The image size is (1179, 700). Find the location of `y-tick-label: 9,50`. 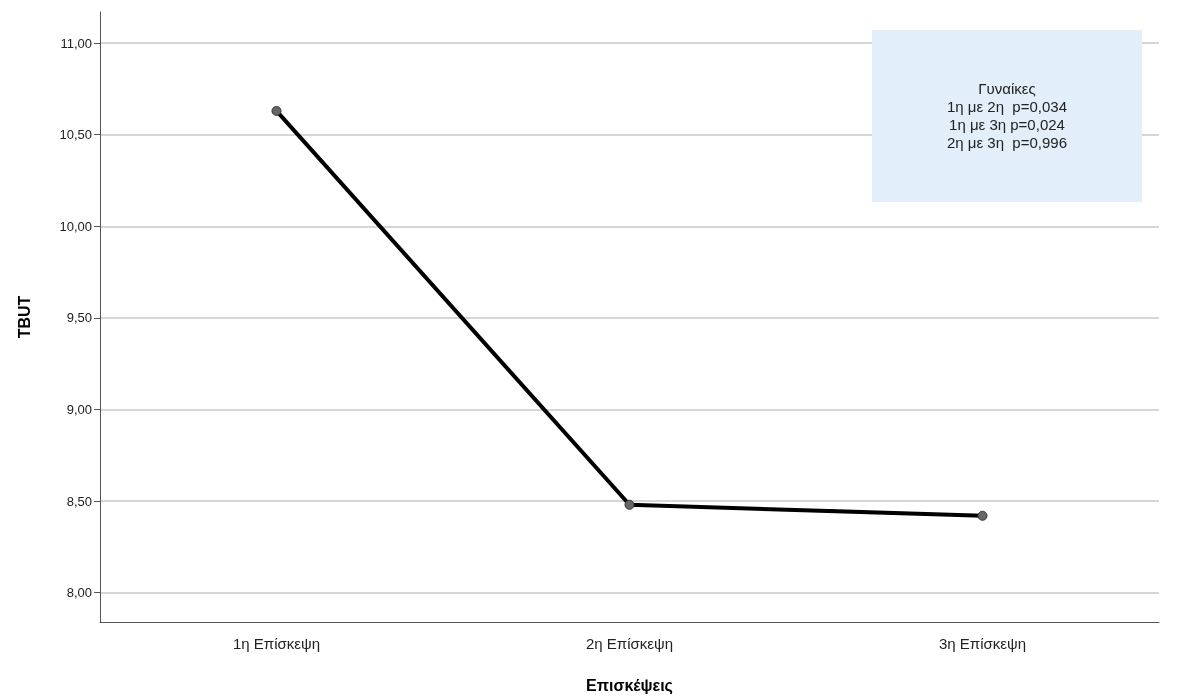

y-tick-label: 9,50 is located at coordinates (79, 318).